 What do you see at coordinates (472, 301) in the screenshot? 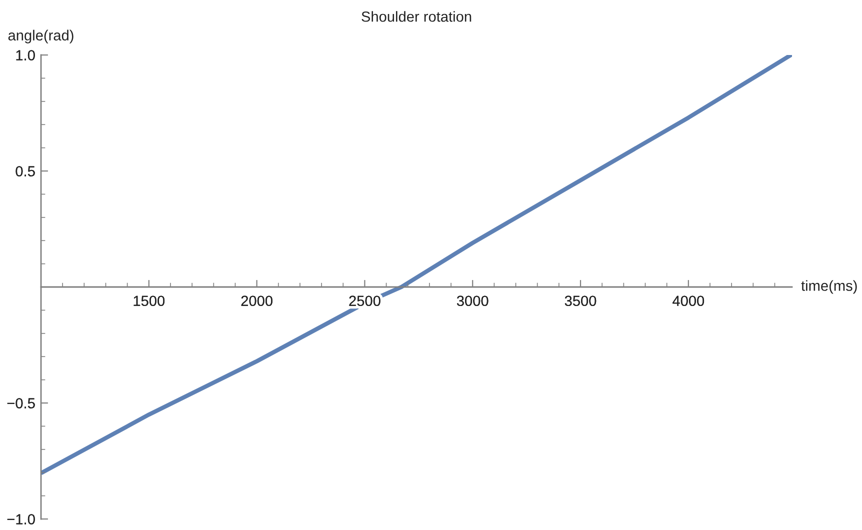
I see `x-tick-label: 3000` at bounding box center [472, 301].